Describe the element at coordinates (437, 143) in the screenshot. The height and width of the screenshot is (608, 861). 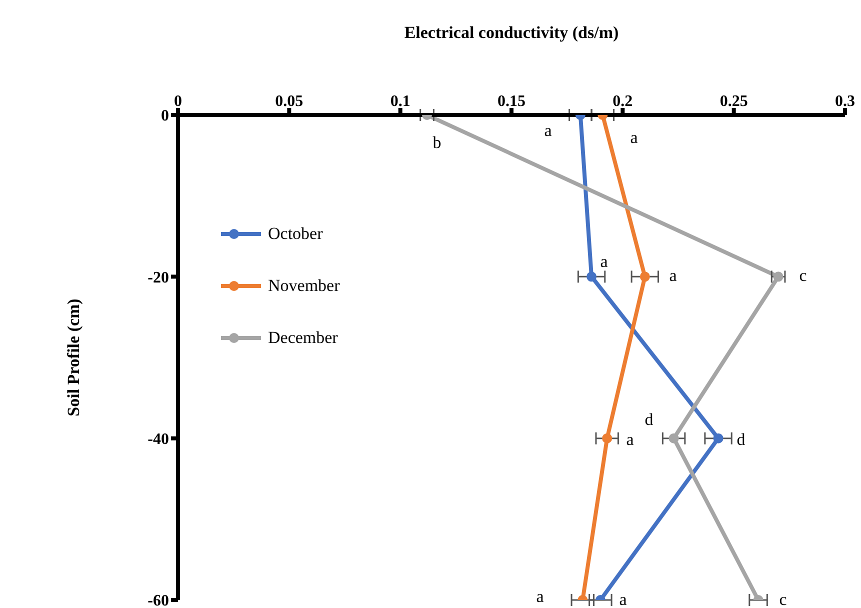
I see `annotation: b` at that location.